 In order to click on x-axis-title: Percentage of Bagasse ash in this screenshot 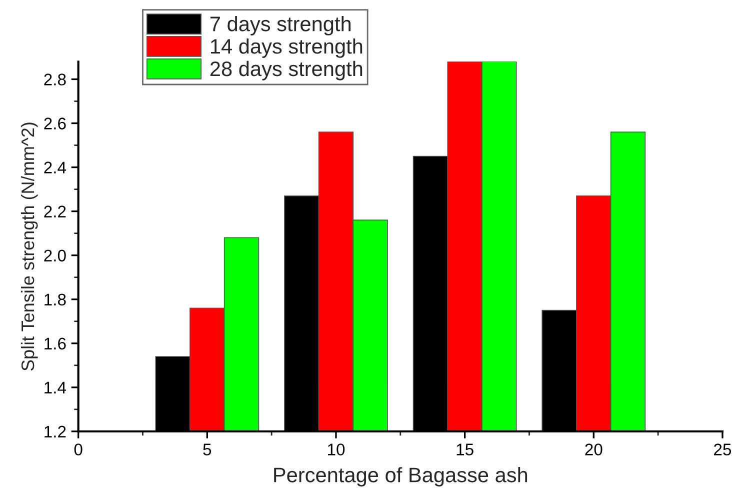, I will do `click(401, 476)`.